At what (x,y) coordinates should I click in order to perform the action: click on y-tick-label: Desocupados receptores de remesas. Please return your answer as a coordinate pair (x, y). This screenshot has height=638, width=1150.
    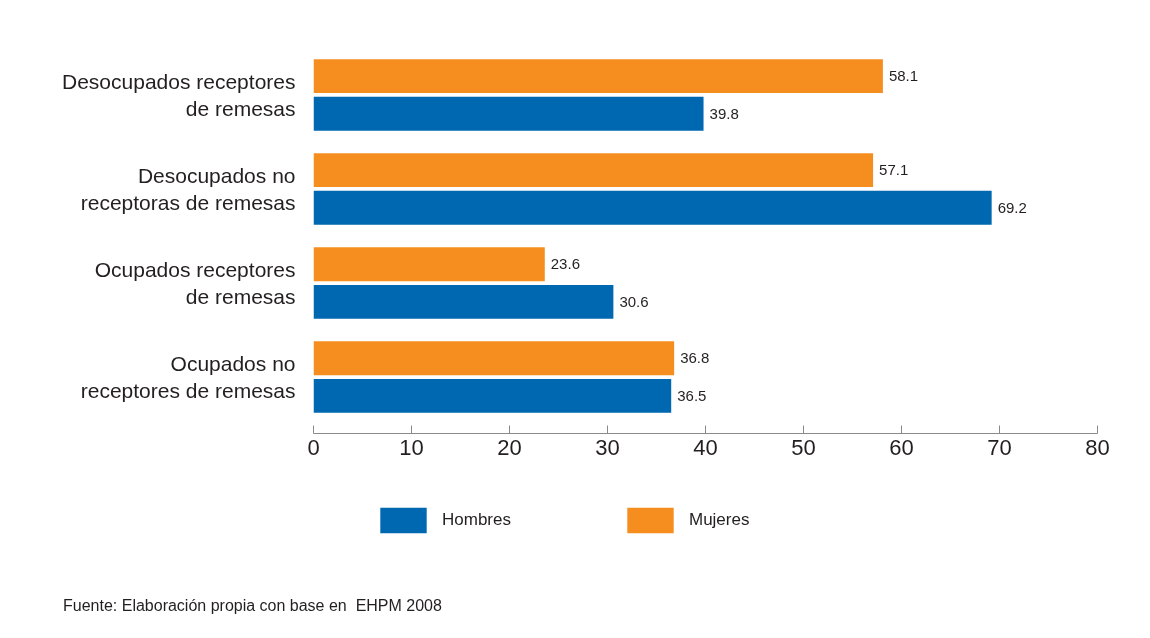
    Looking at the image, I should click on (179, 95).